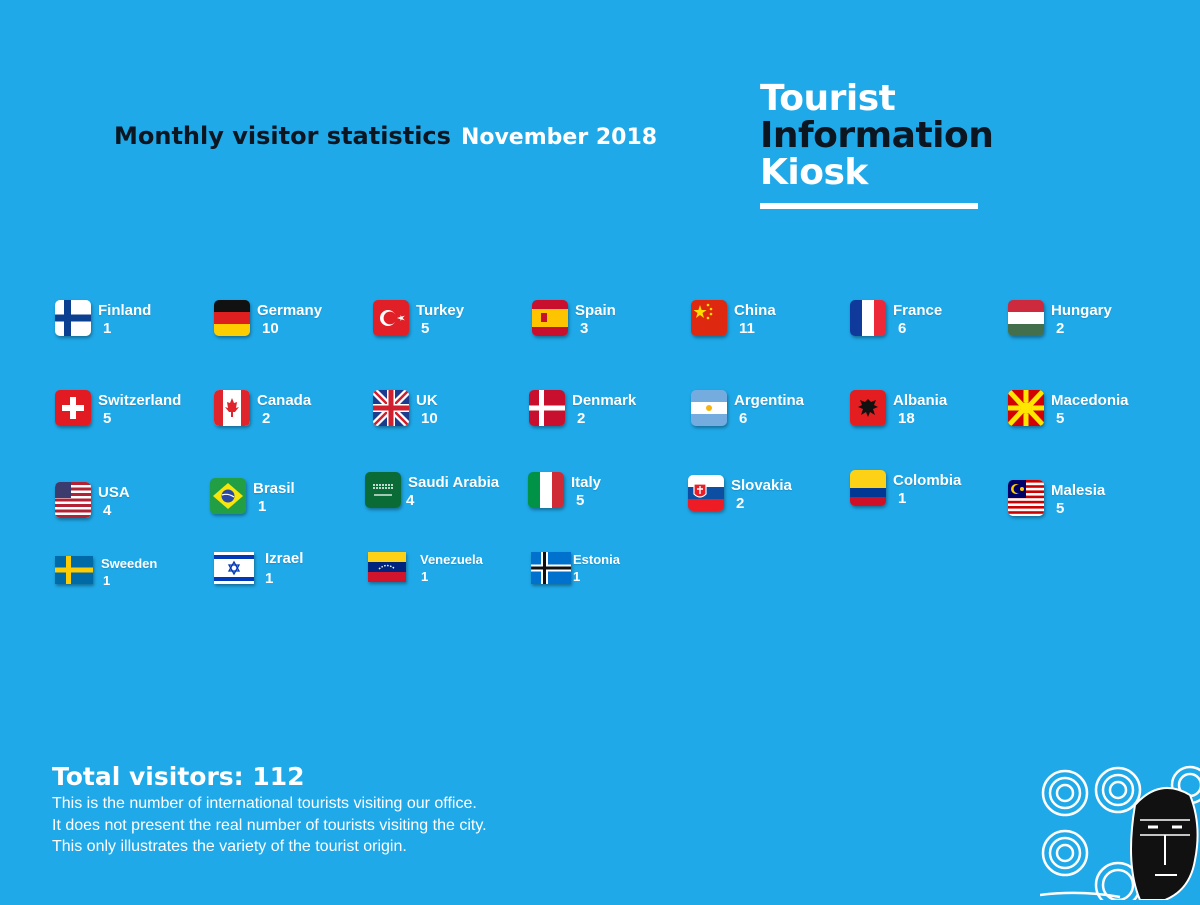 The height and width of the screenshot is (905, 1200). What do you see at coordinates (770, 325) in the screenshot?
I see `country-entry-china: China 11` at bounding box center [770, 325].